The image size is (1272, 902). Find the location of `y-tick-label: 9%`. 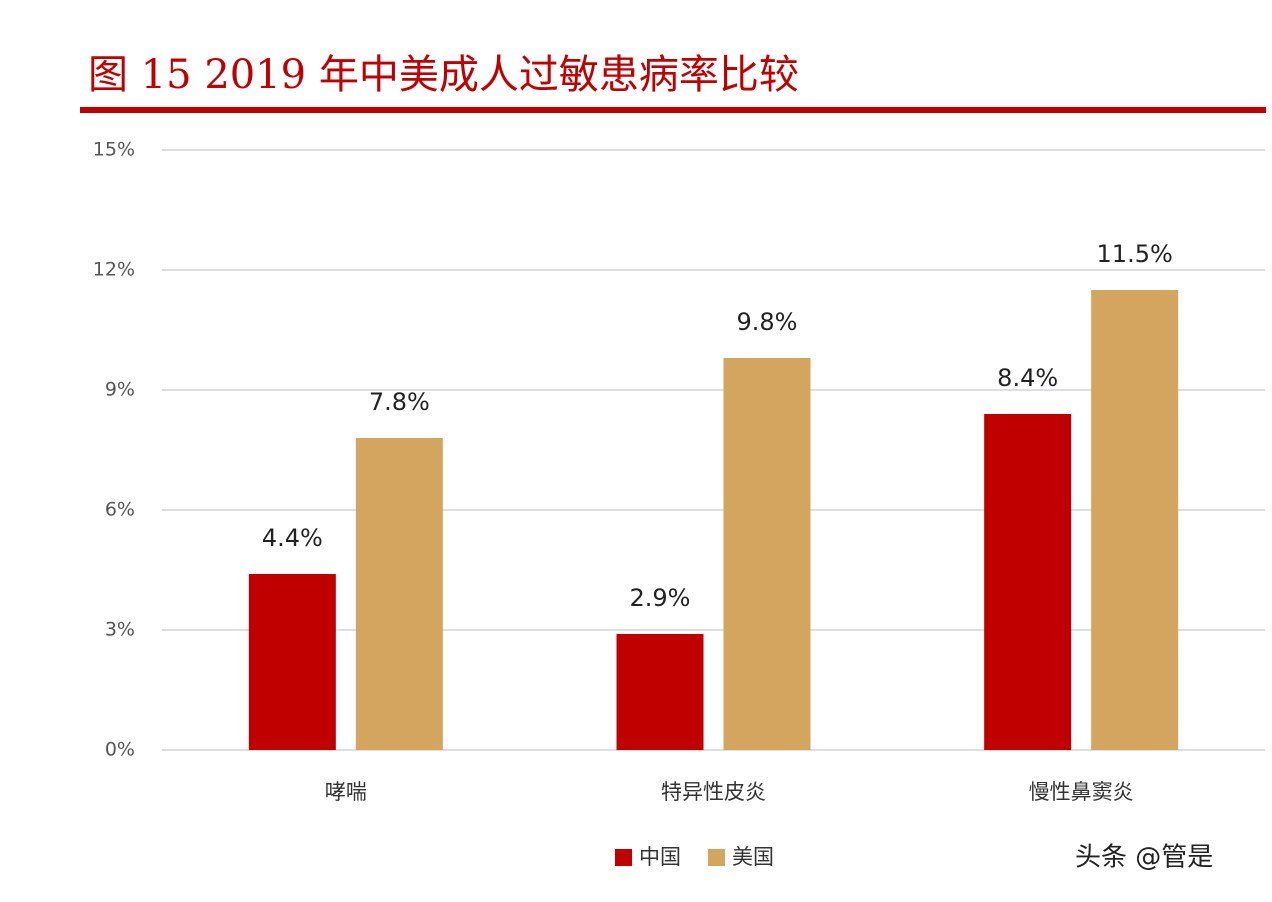

y-tick-label: 9% is located at coordinates (120, 390).